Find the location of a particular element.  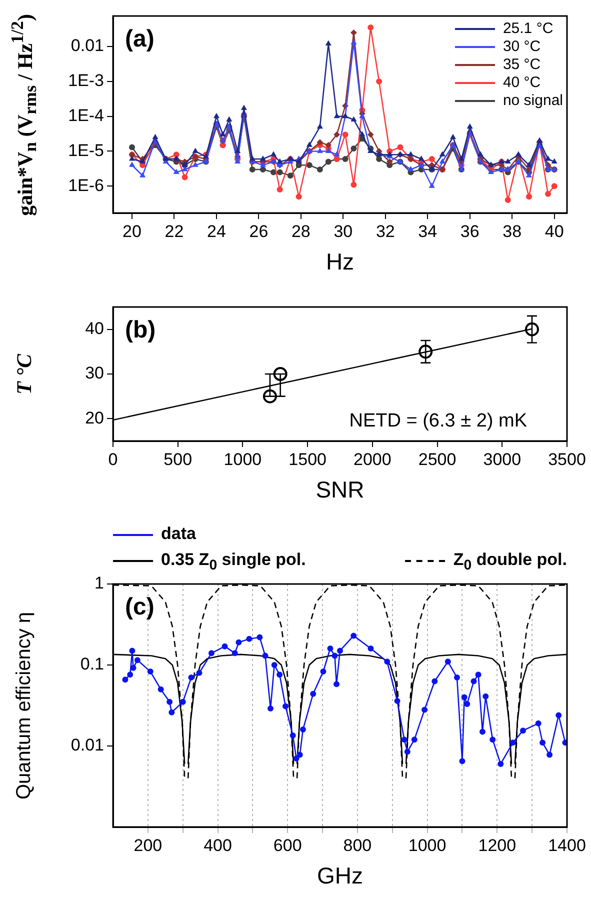

annotation: NETD = (6.3 ± 2) mK is located at coordinates (438, 421).